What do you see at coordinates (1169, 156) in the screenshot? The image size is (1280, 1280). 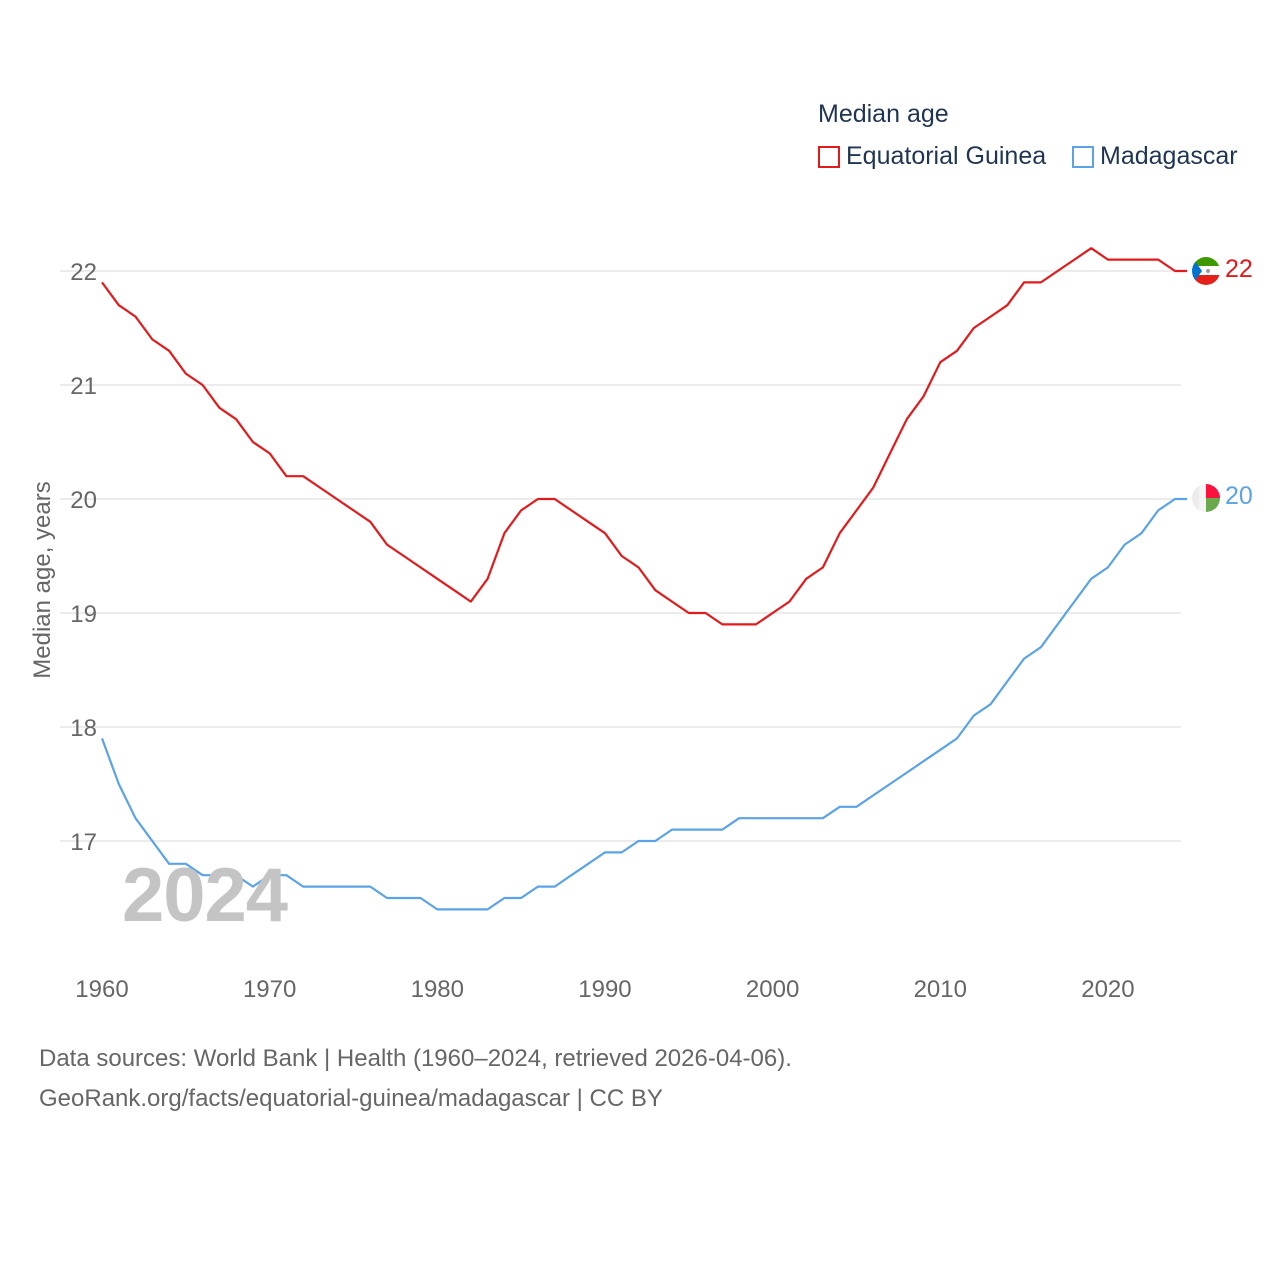 I see `legend-label: Madagascar` at bounding box center [1169, 156].